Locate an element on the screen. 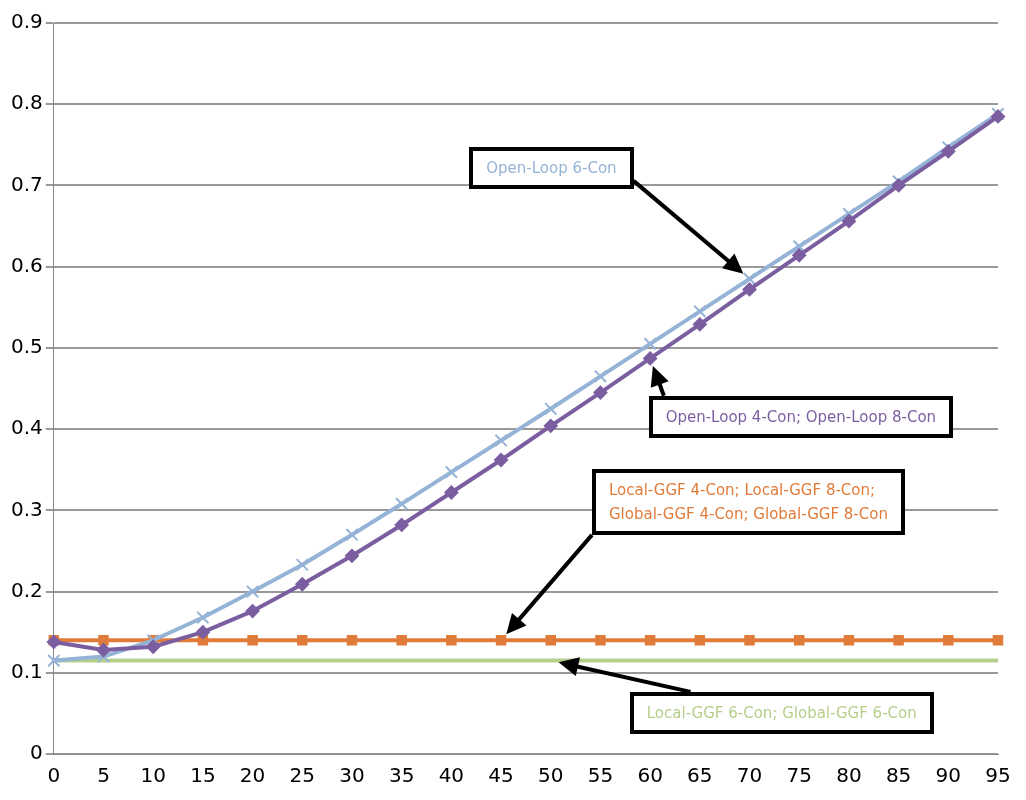 Image resolution: width=1026 pixels, height=800 pixels. y-tick-label: 0 is located at coordinates (36, 752).